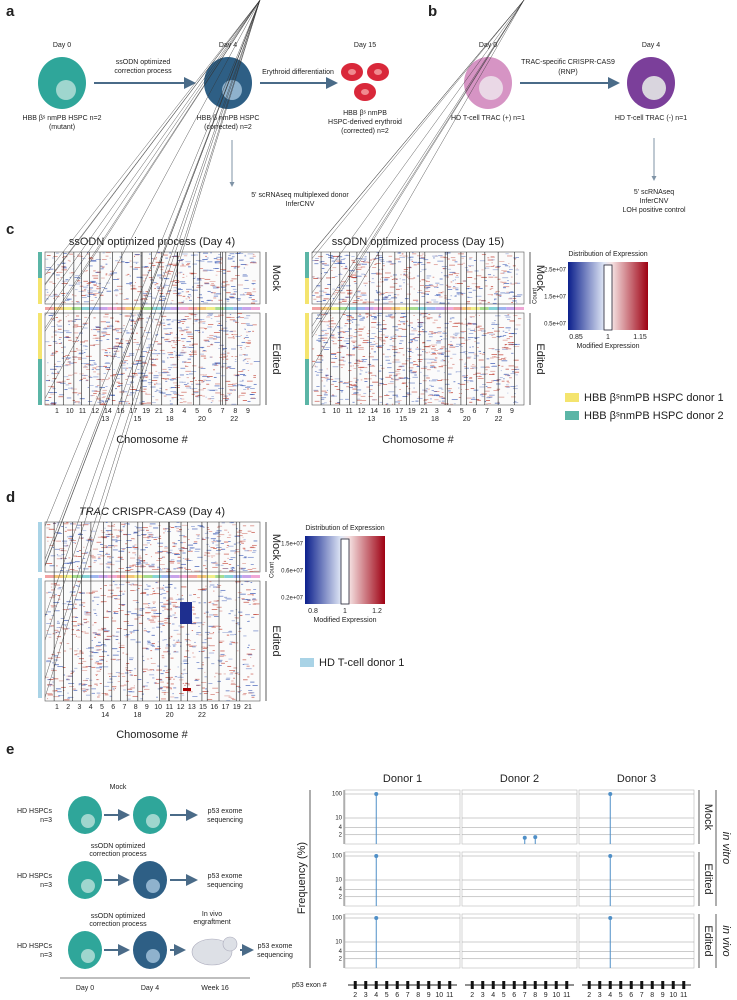 The width and height of the screenshot is (737, 1000). Describe the element at coordinates (66, 90) in the screenshot. I see `nucleus` at that location.